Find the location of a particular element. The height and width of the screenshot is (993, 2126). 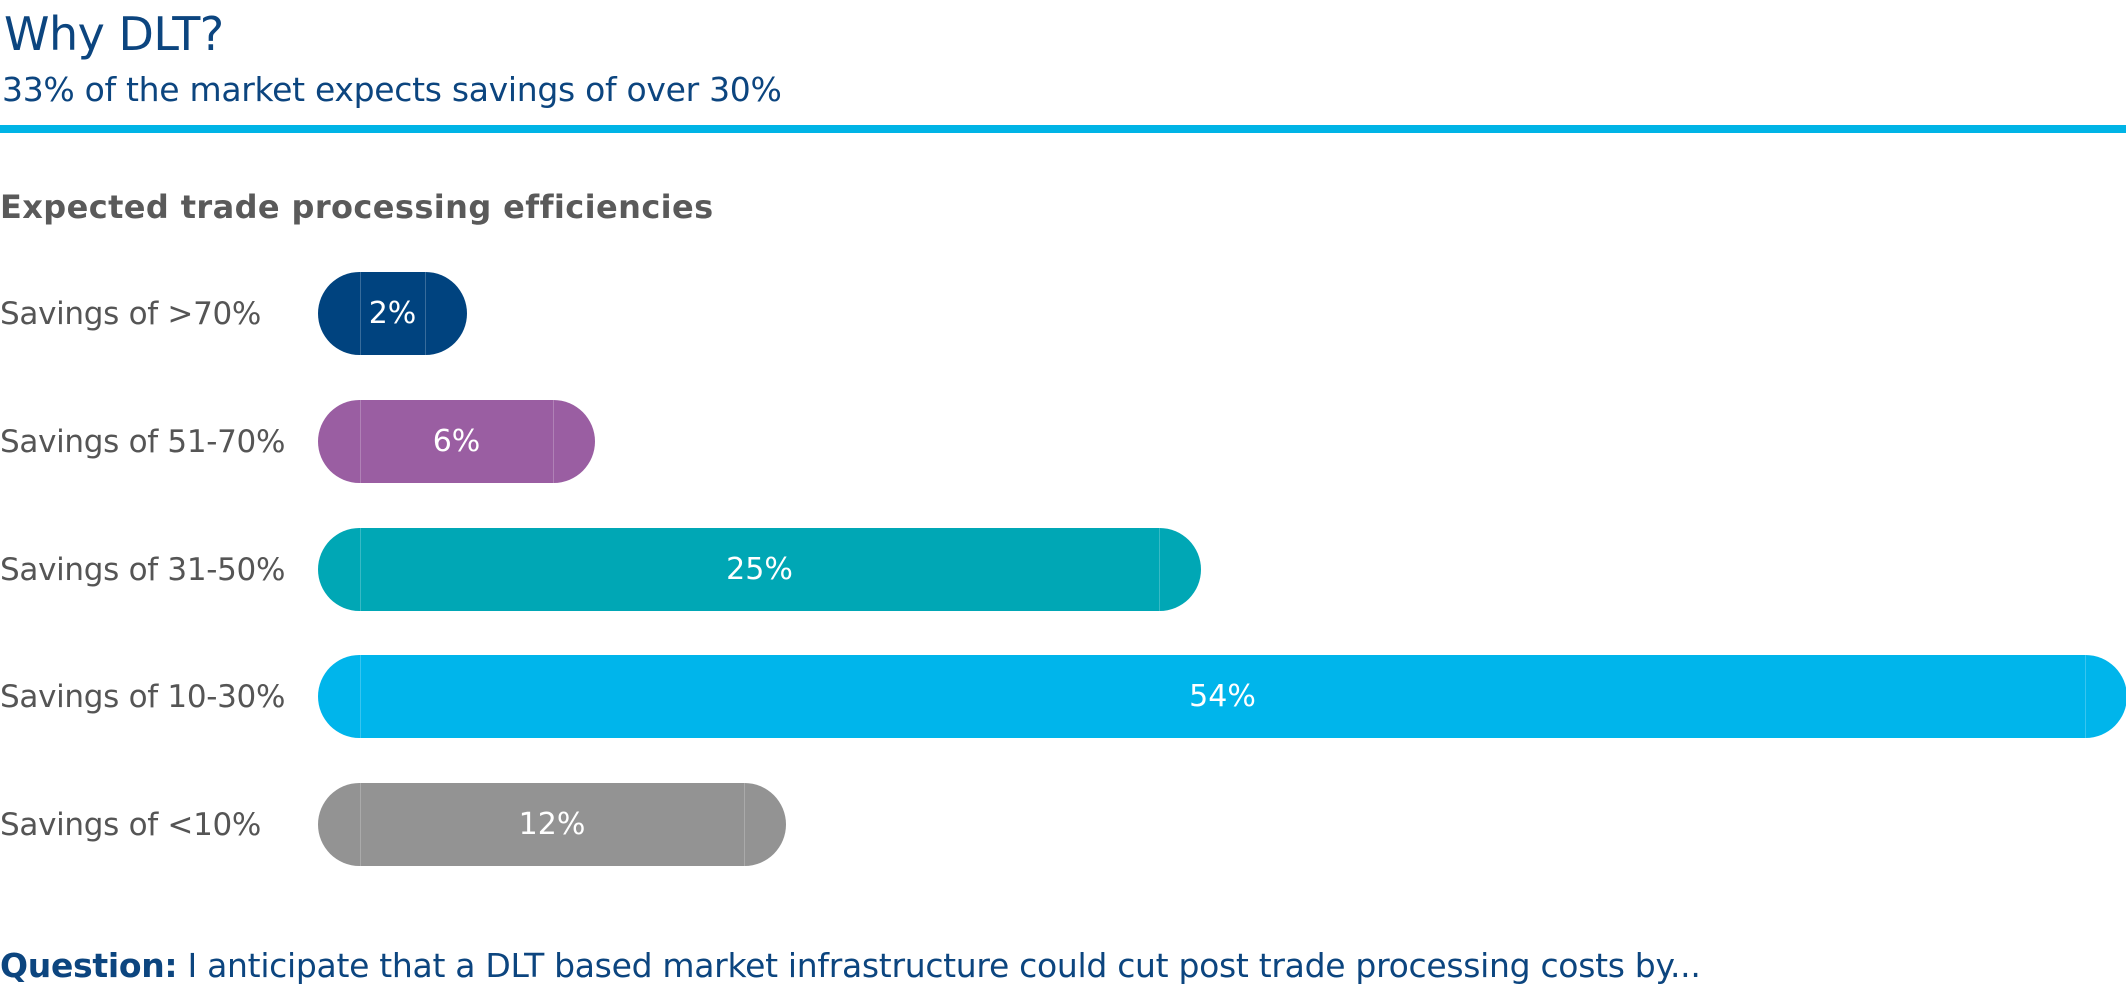

chart-title: Expected trade processing efficiencies is located at coordinates (357, 207).